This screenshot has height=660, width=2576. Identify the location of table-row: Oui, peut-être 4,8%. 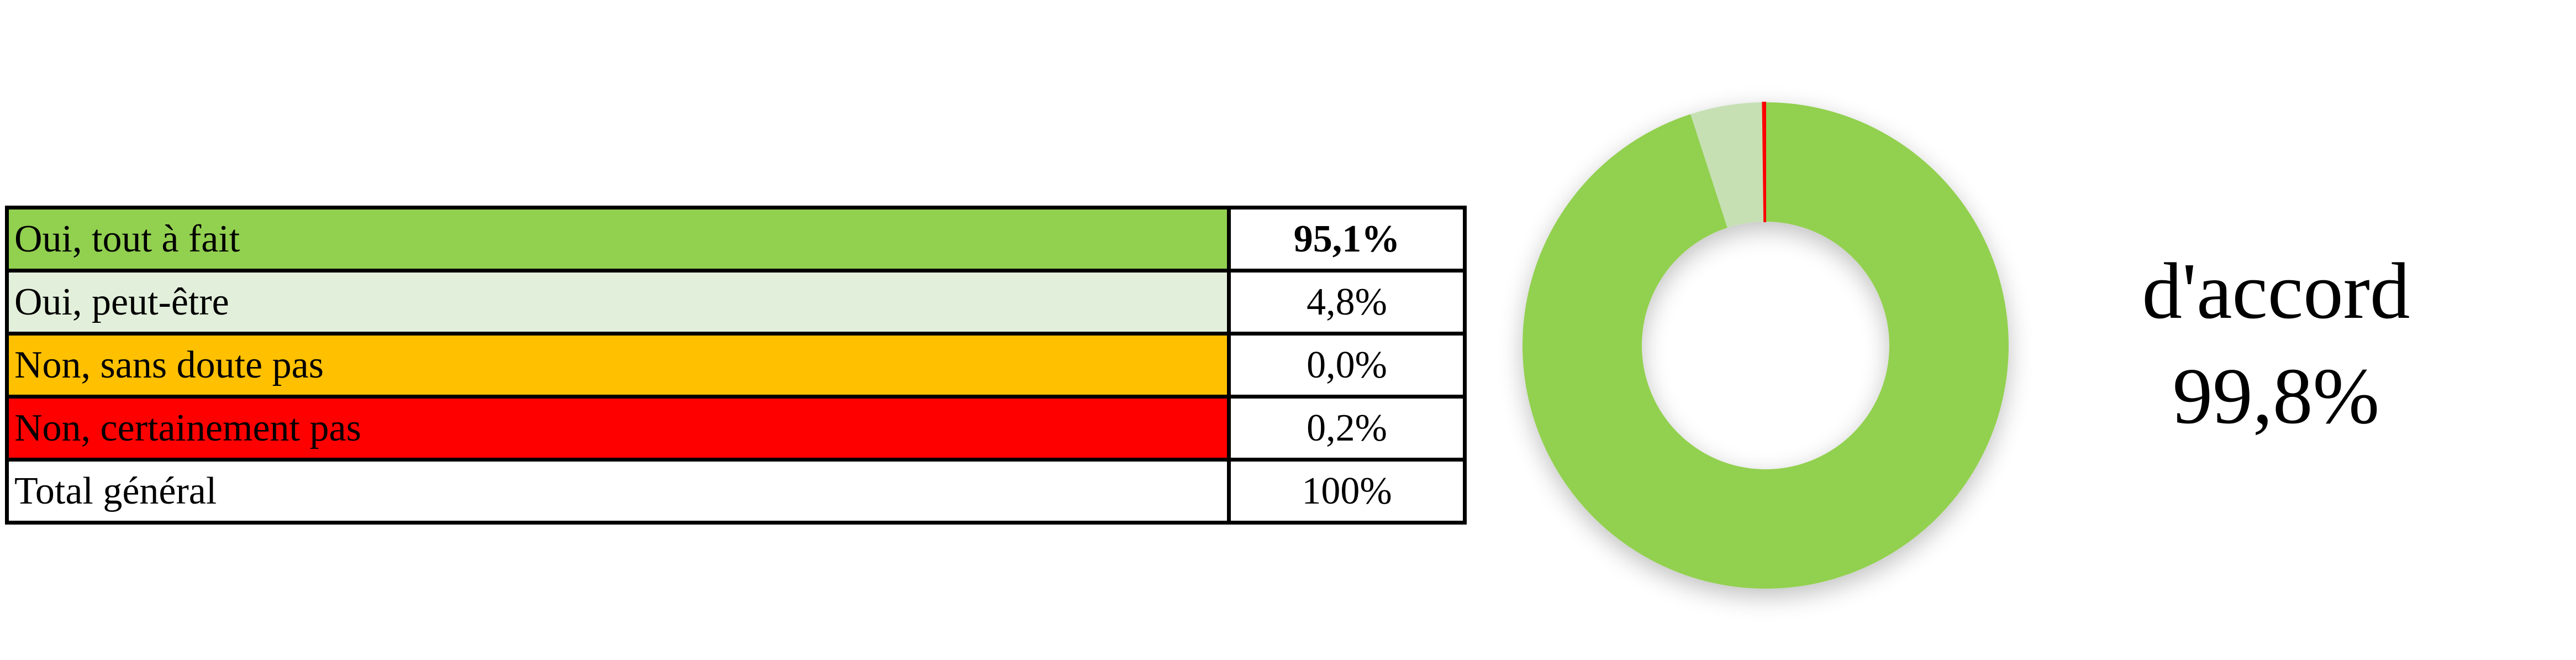
(736, 302).